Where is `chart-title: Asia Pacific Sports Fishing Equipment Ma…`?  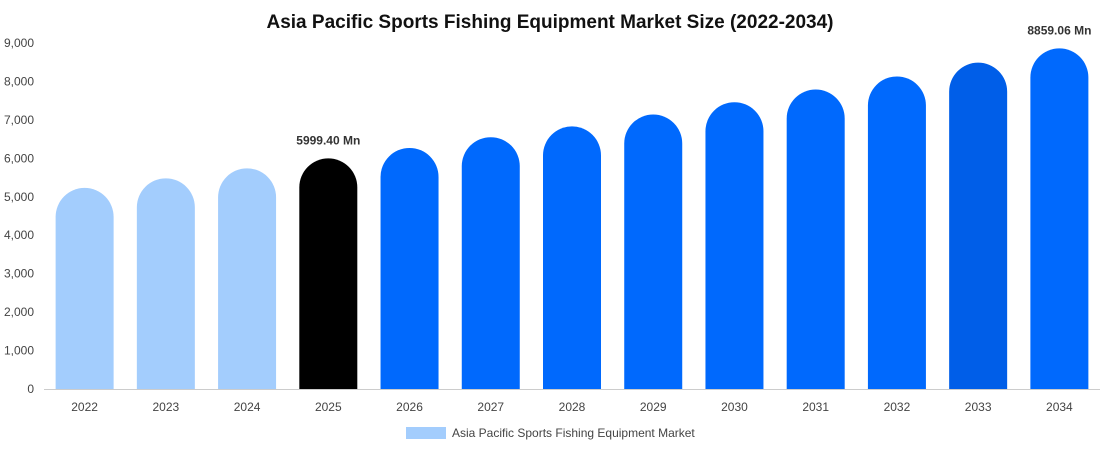 chart-title: Asia Pacific Sports Fishing Equipment Ma… is located at coordinates (549, 22).